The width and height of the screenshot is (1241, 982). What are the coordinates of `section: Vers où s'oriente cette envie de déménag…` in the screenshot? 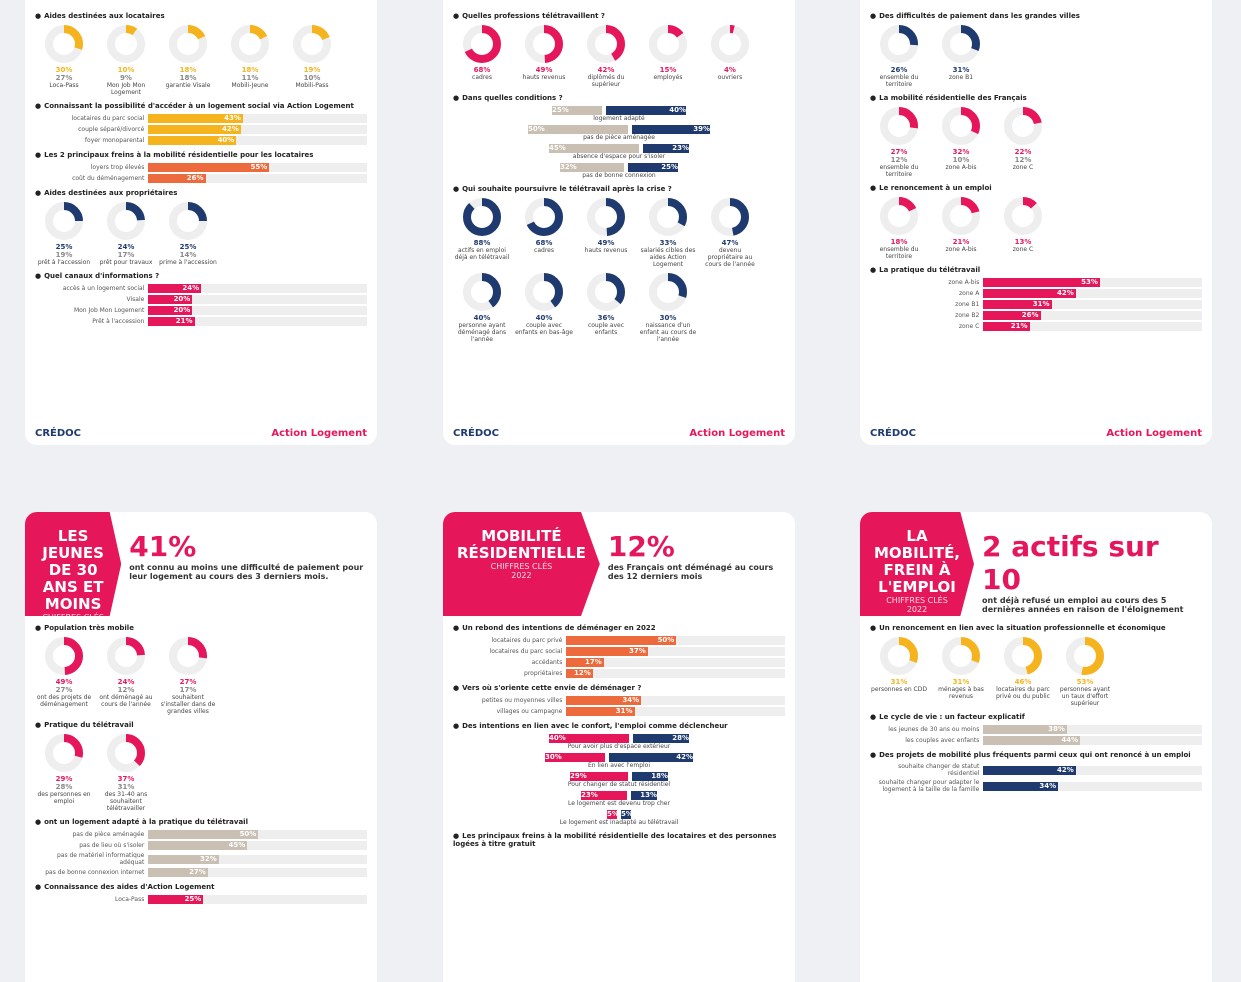 It's located at (619, 700).